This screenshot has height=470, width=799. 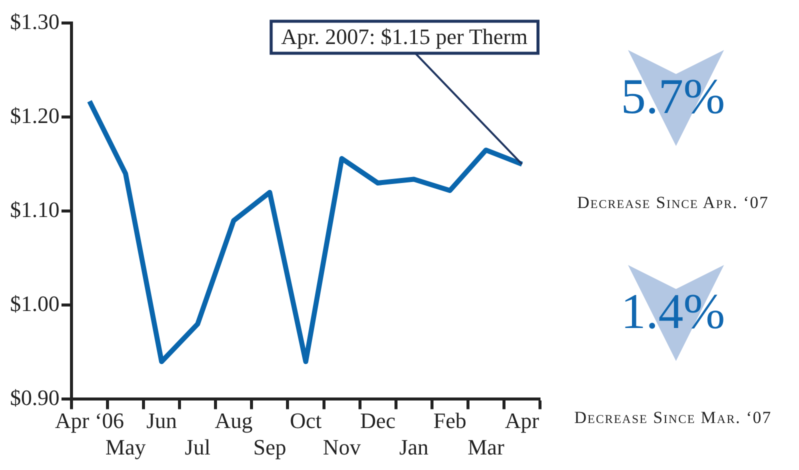 I want to click on y-tick-label: $0.90, so click(x=35, y=397).